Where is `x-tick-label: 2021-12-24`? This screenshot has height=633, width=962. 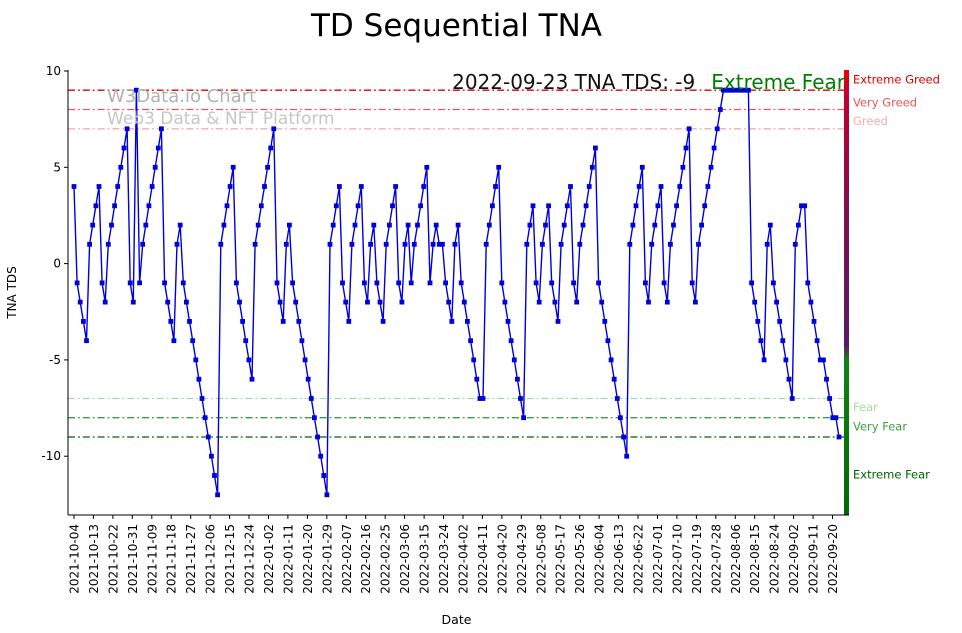
x-tick-label: 2021-12-24 is located at coordinates (250, 559).